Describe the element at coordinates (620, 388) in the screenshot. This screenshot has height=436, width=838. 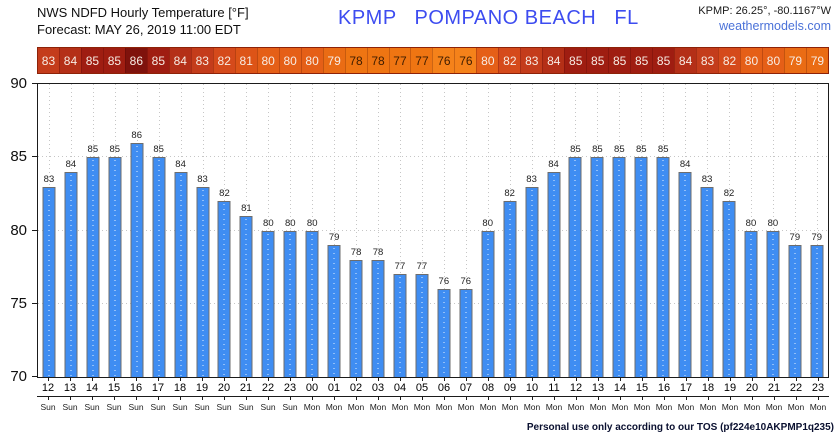
I see `x-axis-hour-label: 14` at that location.